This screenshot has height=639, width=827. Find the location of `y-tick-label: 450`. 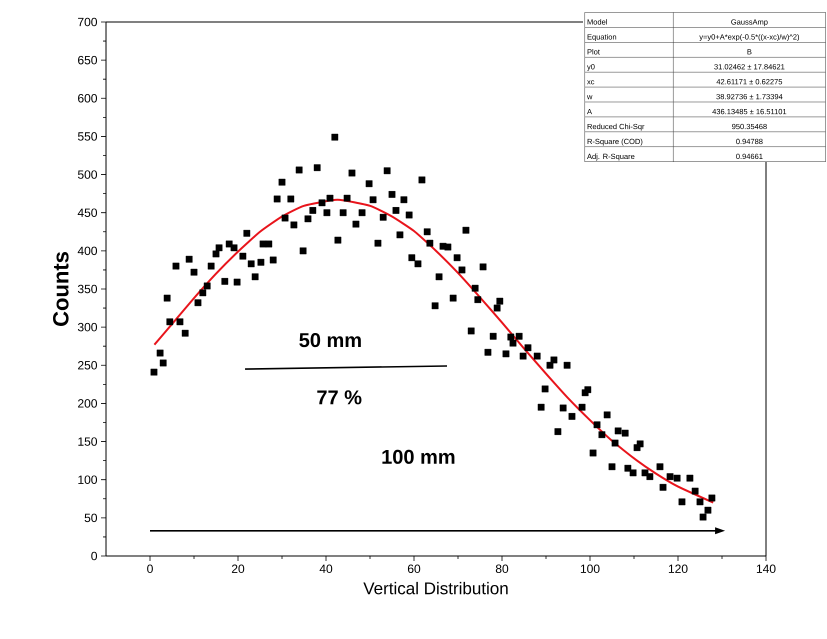

y-tick-label: 450 is located at coordinates (88, 212).